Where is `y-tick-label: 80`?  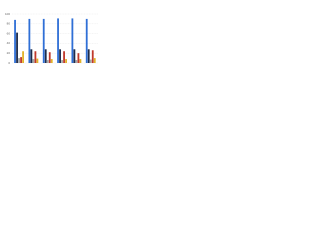
y-tick-label: 80 is located at coordinates (9, 24).